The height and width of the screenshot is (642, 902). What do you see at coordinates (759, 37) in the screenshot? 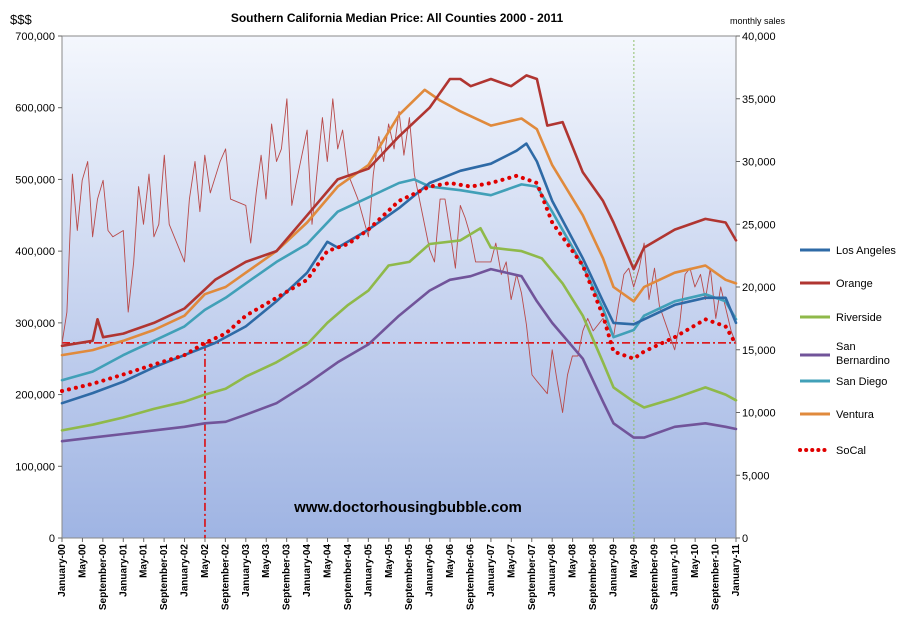
I see `right-tick-label: 40,000` at bounding box center [759, 37].